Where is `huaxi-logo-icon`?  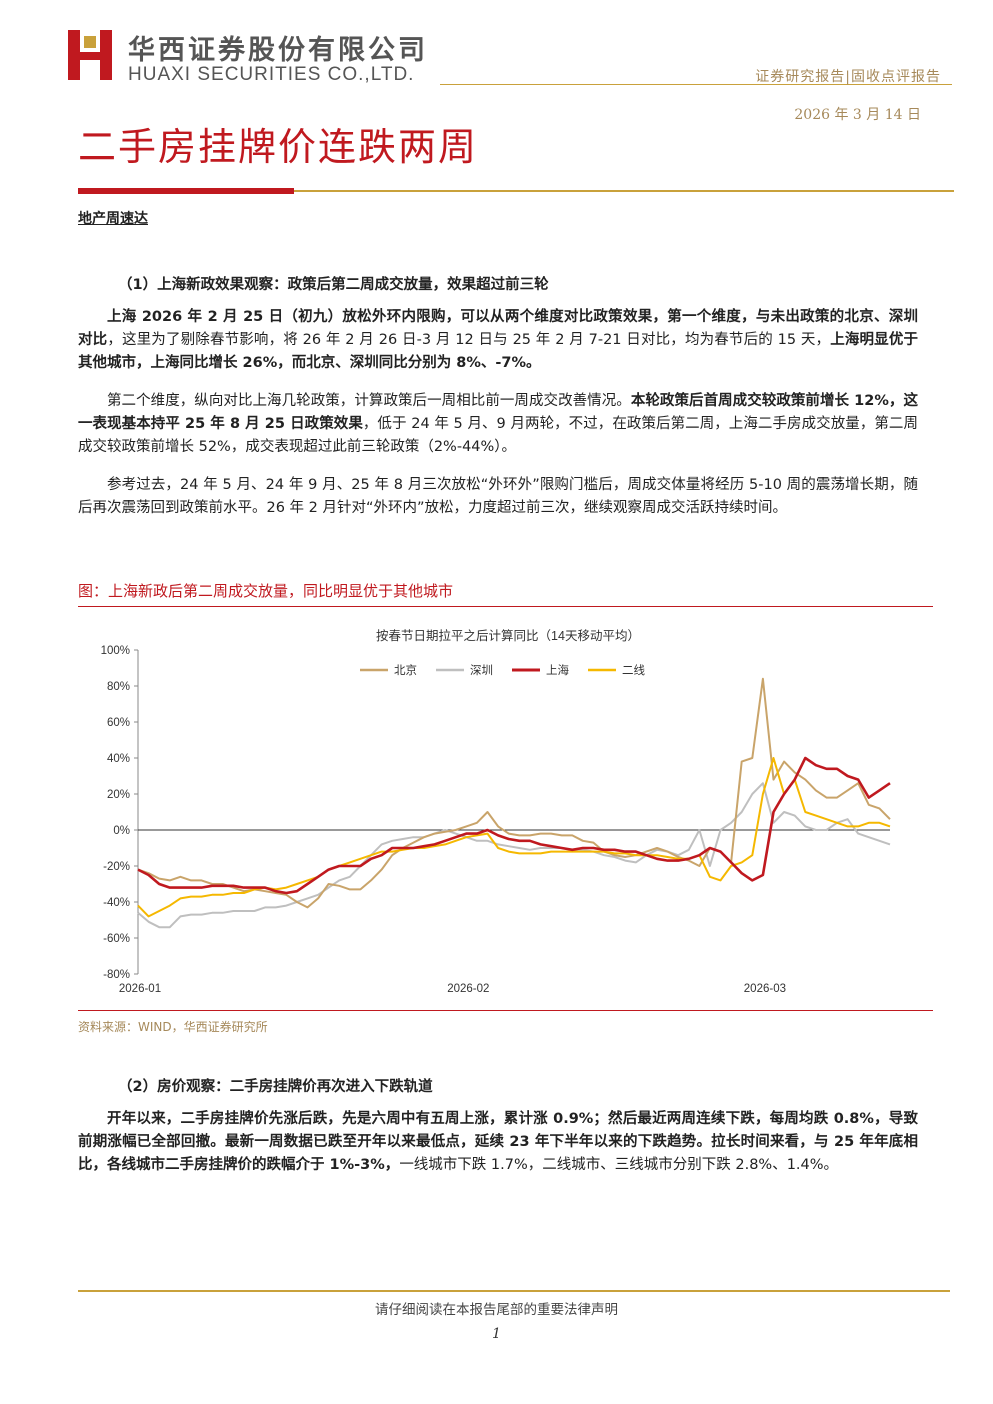 huaxi-logo-icon is located at coordinates (90, 55).